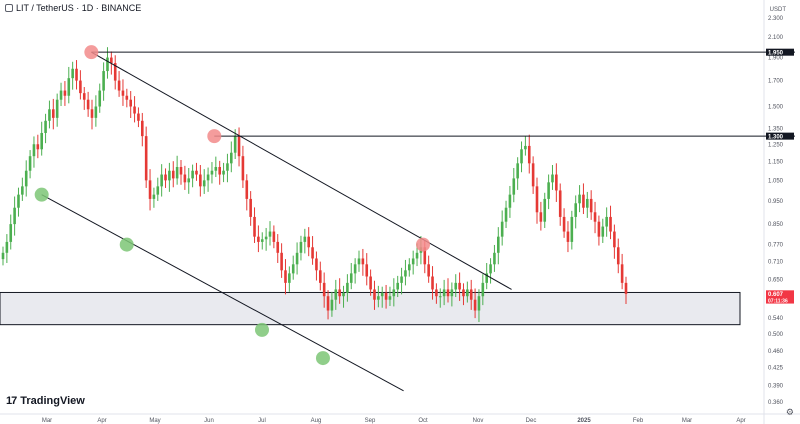 This screenshot has width=800, height=424. Describe the element at coordinates (423, 421) in the screenshot. I see `x-tick-label: Oct` at that location.